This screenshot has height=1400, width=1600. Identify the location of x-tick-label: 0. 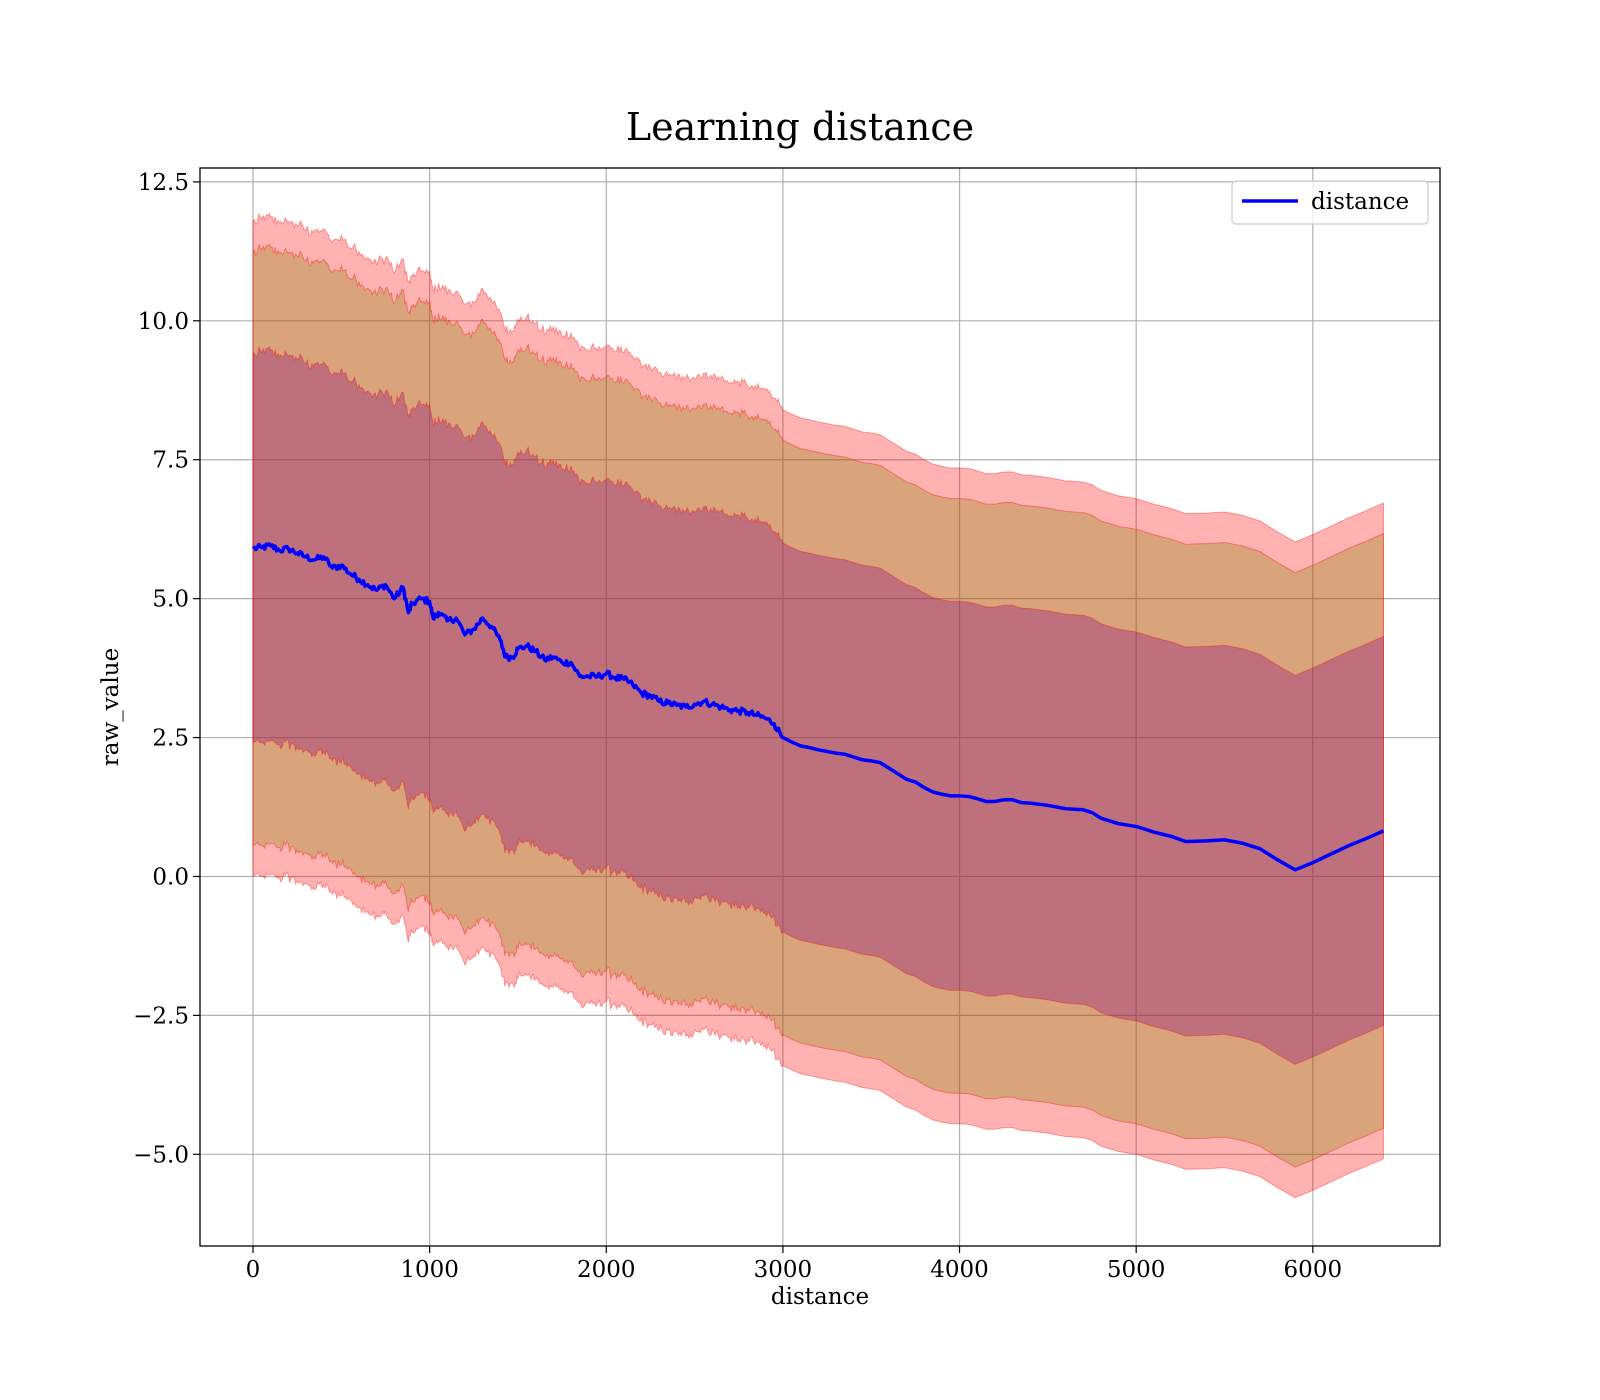
(253, 1270).